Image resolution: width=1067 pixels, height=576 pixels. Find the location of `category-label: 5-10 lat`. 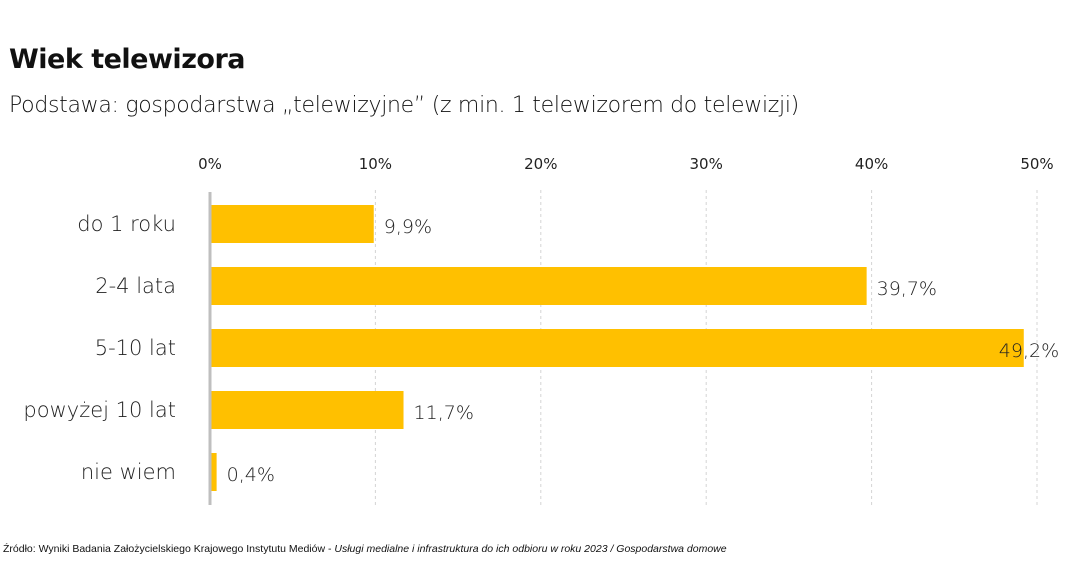

category-label: 5-10 lat is located at coordinates (135, 348).